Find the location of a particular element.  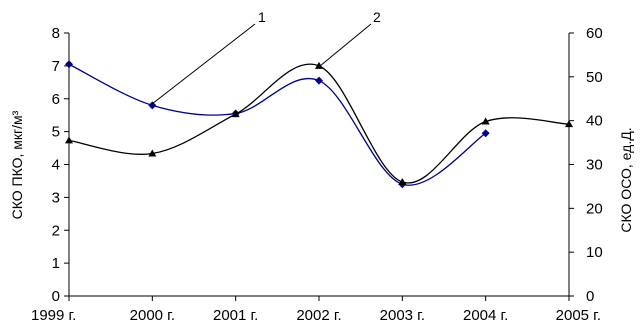

y-tick-label-right: 20 is located at coordinates (594, 208).